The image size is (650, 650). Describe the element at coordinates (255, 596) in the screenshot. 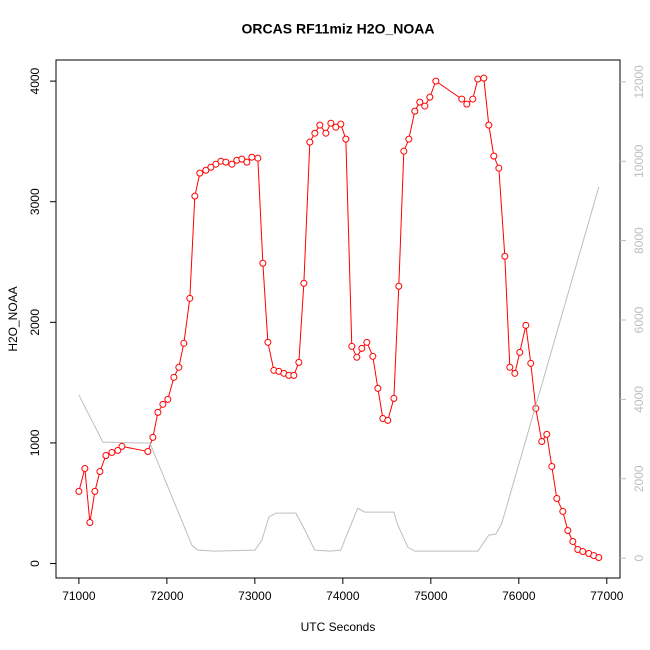

I see `x-tick-label: 73000` at that location.